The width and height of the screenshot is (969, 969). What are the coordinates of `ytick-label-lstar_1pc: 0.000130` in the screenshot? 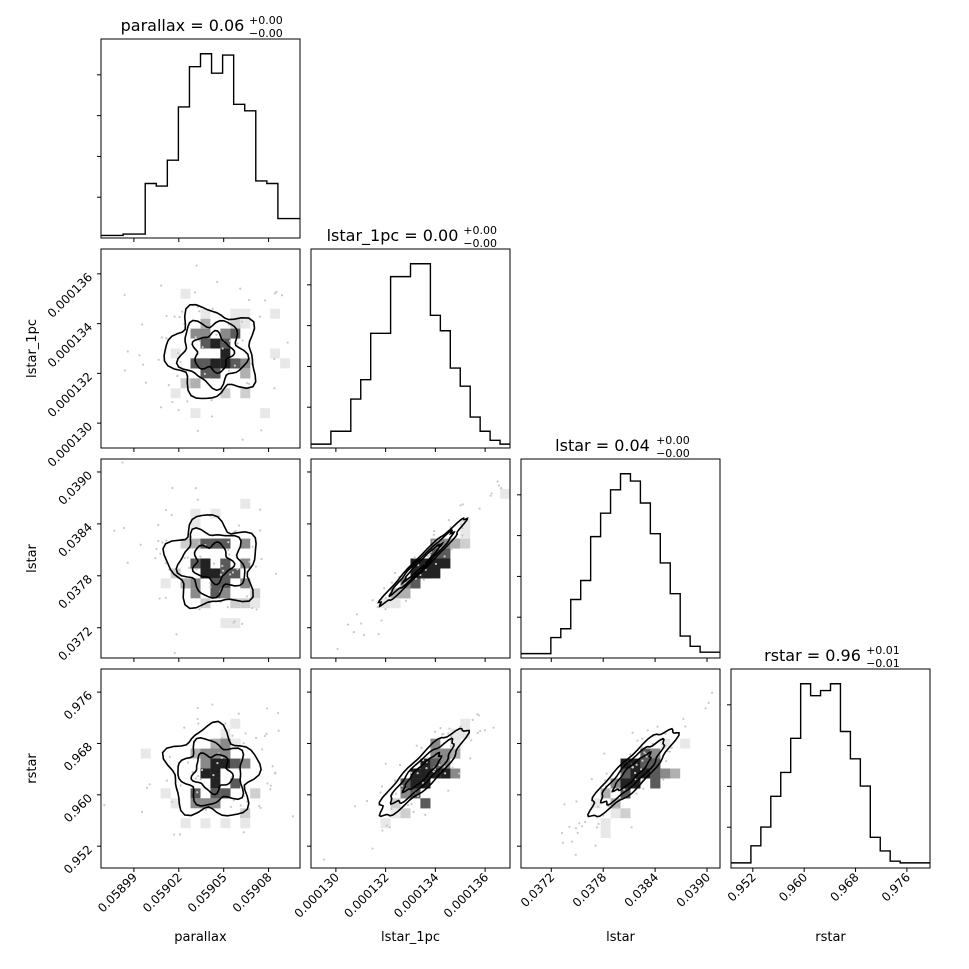 It's located at (70, 444).